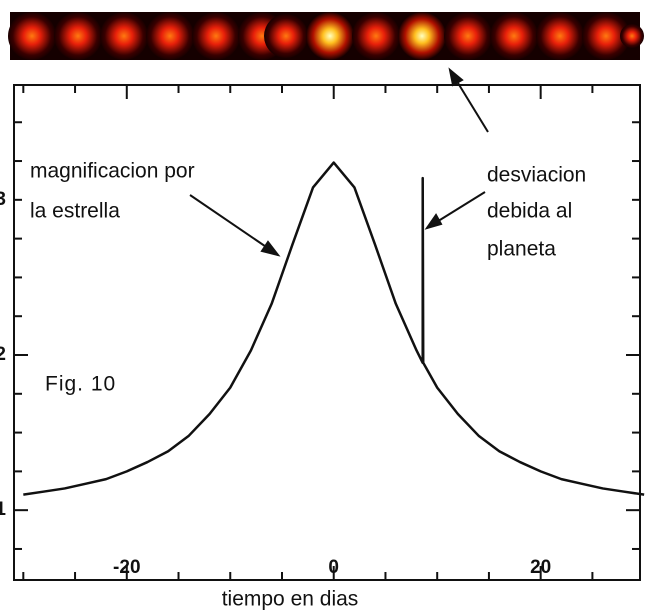  I want to click on y-tick-label: 3, so click(3, 199).